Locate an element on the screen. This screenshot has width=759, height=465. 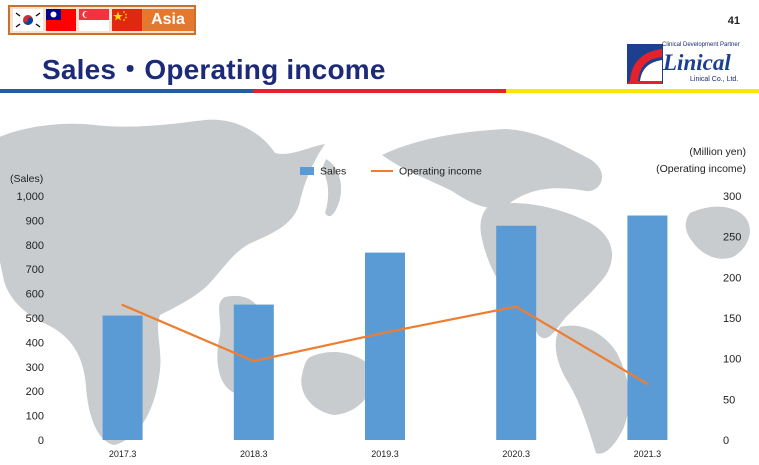
legend-operating-income-label: Operating income is located at coordinates (440, 172).